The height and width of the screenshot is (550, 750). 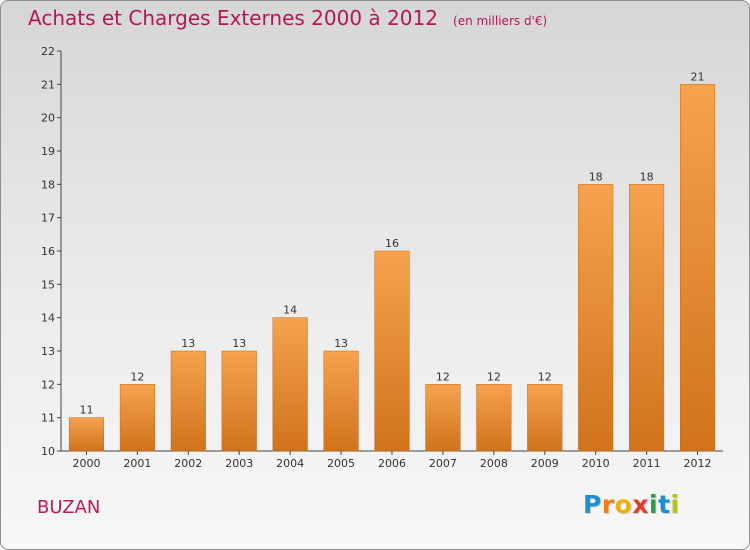 I want to click on logo-letter: P, so click(x=592, y=504).